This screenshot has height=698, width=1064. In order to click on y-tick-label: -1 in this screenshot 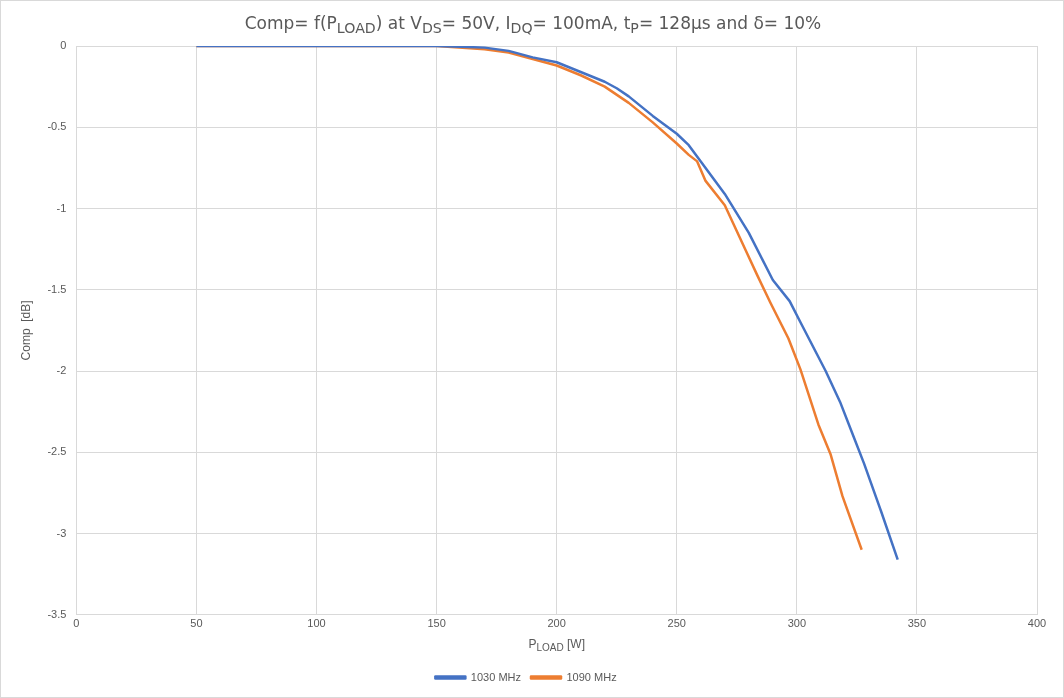, I will do `click(61, 207)`.